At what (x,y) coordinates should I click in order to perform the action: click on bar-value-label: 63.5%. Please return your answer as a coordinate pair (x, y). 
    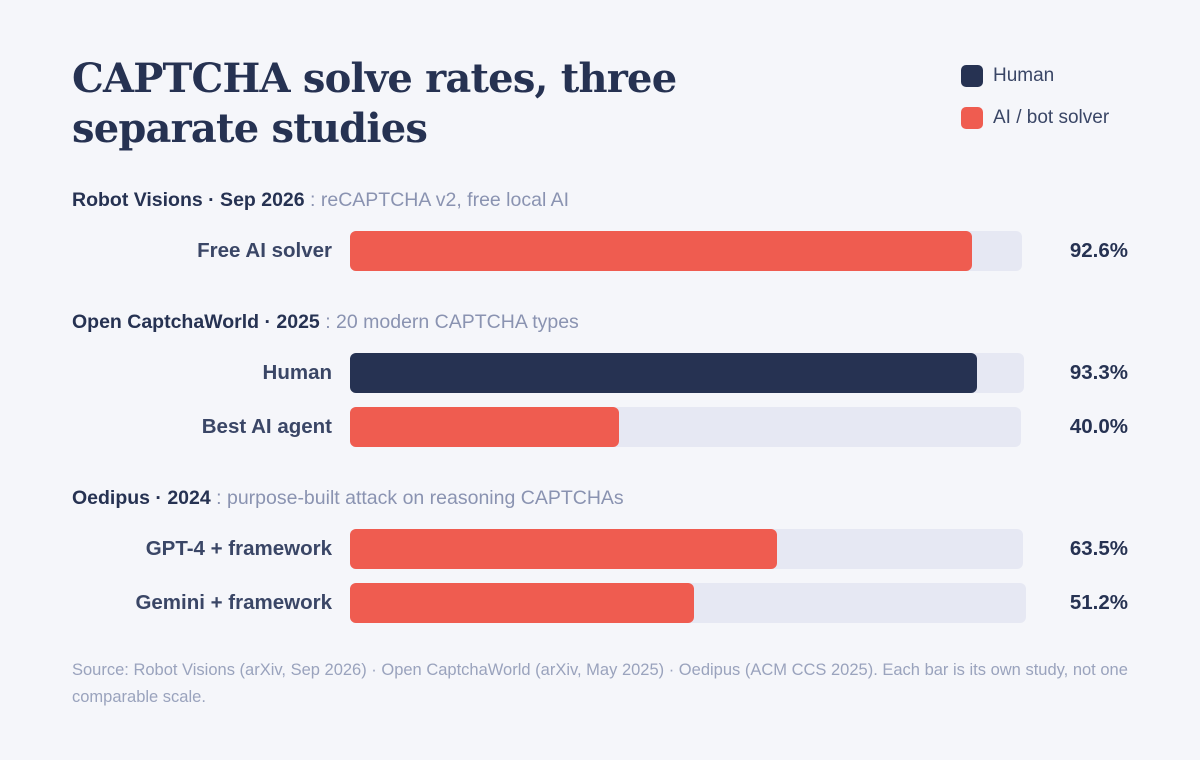
    Looking at the image, I should click on (1098, 548).